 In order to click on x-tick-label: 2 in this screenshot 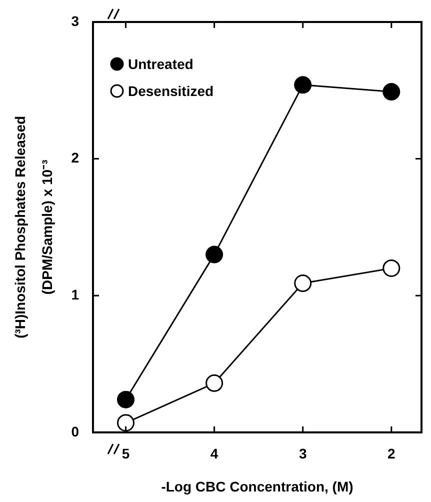, I will do `click(391, 454)`.